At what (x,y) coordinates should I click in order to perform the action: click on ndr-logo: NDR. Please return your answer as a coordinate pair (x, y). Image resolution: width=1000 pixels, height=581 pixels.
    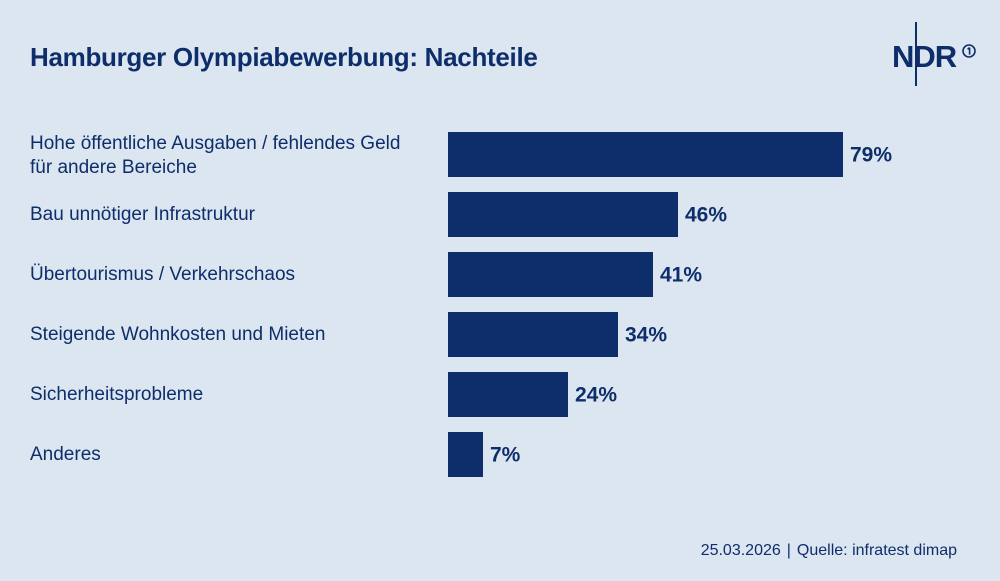
    Looking at the image, I should click on (937, 55).